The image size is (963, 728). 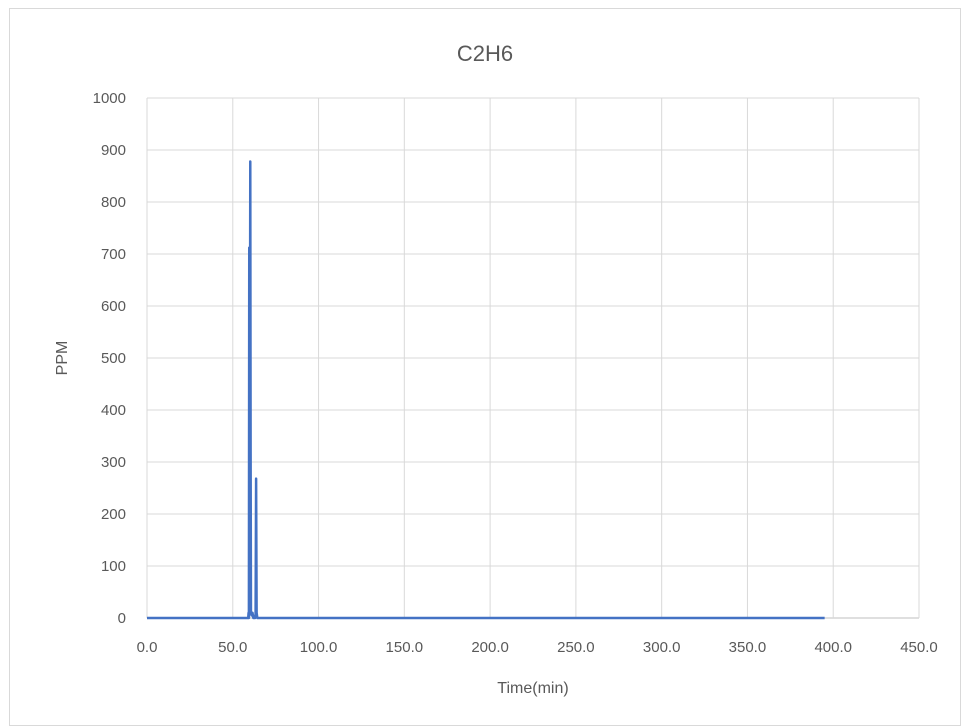 I want to click on y-tick-label: 900, so click(x=113, y=150).